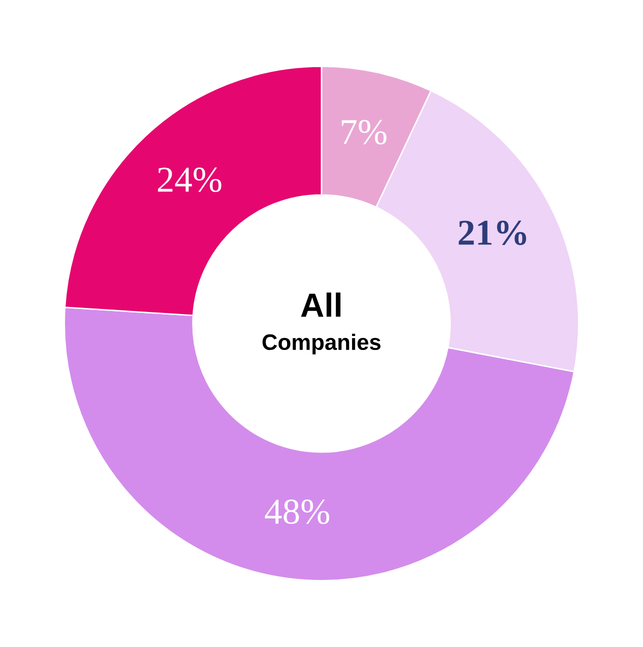  Describe the element at coordinates (364, 132) in the screenshot. I see `data-label: 7%` at that location.